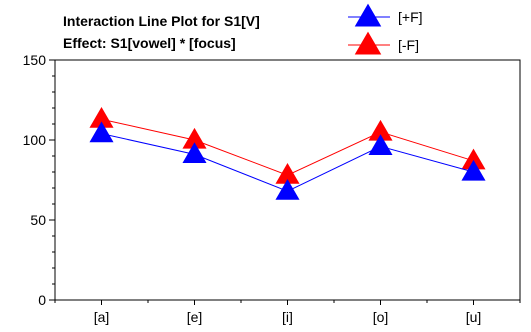  What do you see at coordinates (408, 45) in the screenshot?
I see `legend-label: [-F]` at bounding box center [408, 45].